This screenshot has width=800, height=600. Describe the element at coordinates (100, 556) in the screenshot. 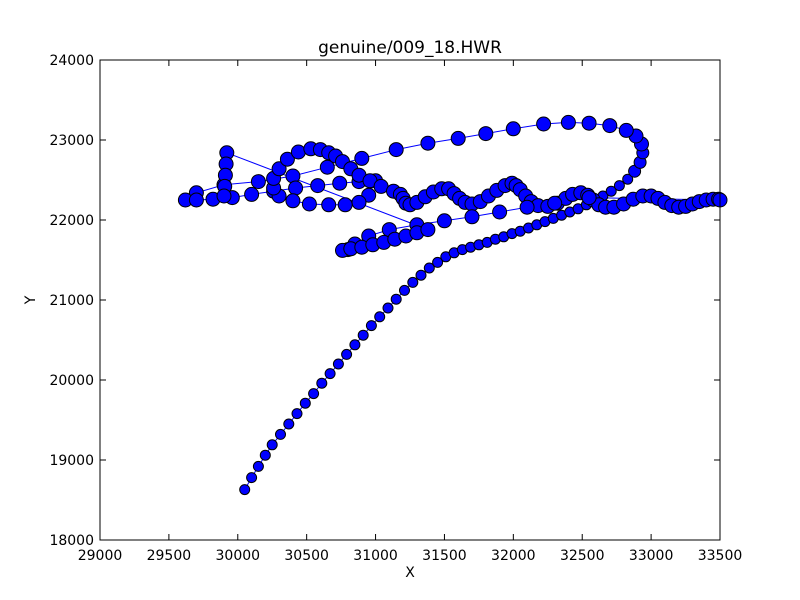

I see `x-tick-label: 29000` at that location.